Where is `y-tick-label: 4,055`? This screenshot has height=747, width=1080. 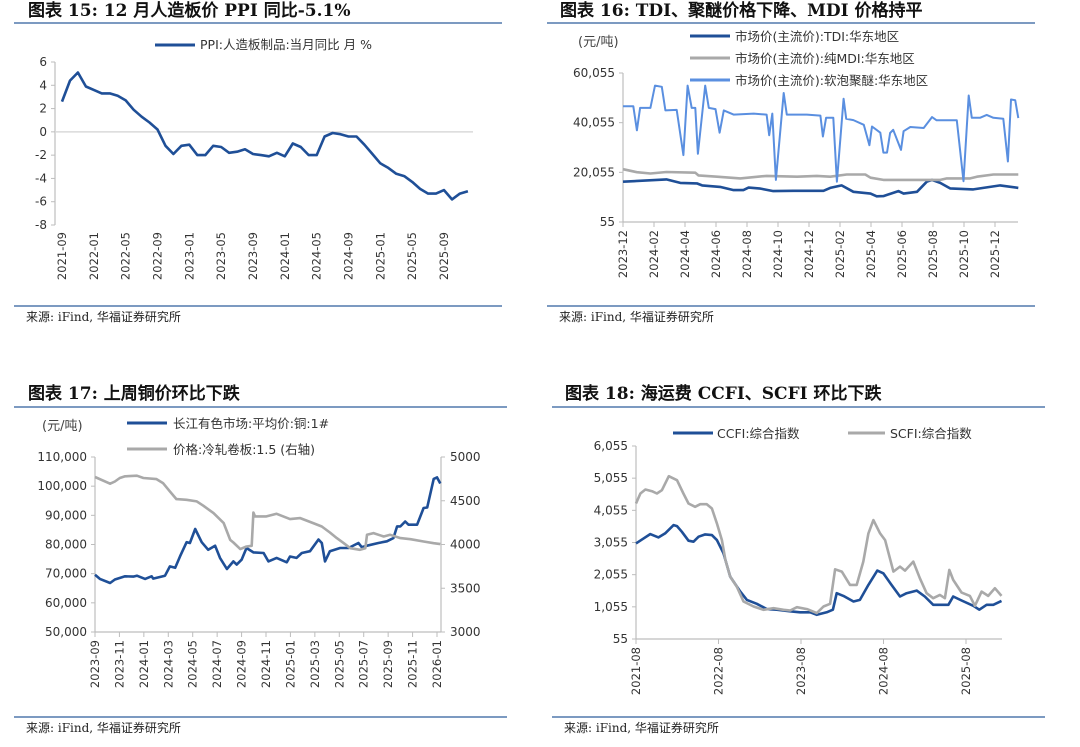
y-tick-label: 4,055 is located at coordinates (611, 510).